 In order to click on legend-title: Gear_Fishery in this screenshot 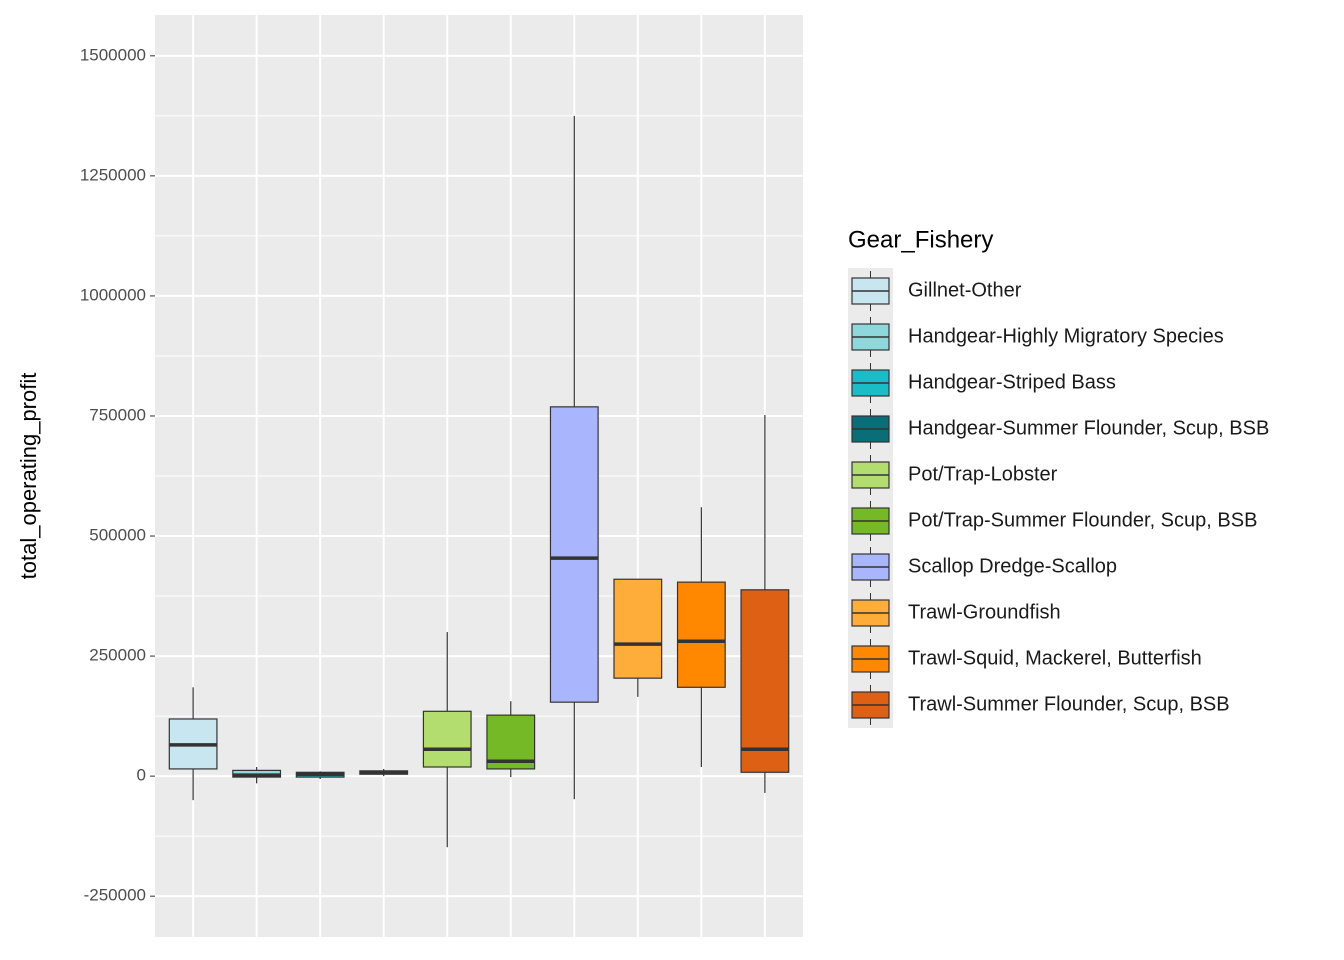, I will do `click(920, 239)`.